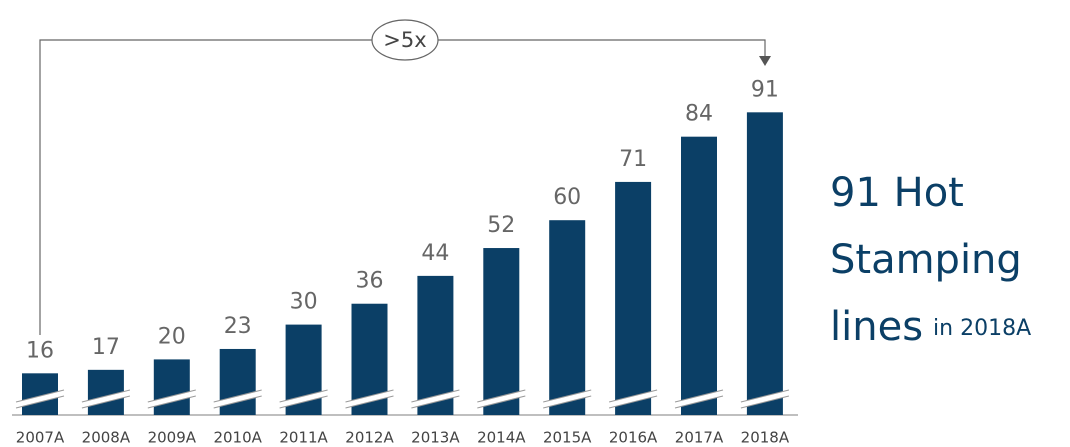 The image size is (1070, 447). Describe the element at coordinates (238, 326) in the screenshot. I see `value-label: 23` at that location.